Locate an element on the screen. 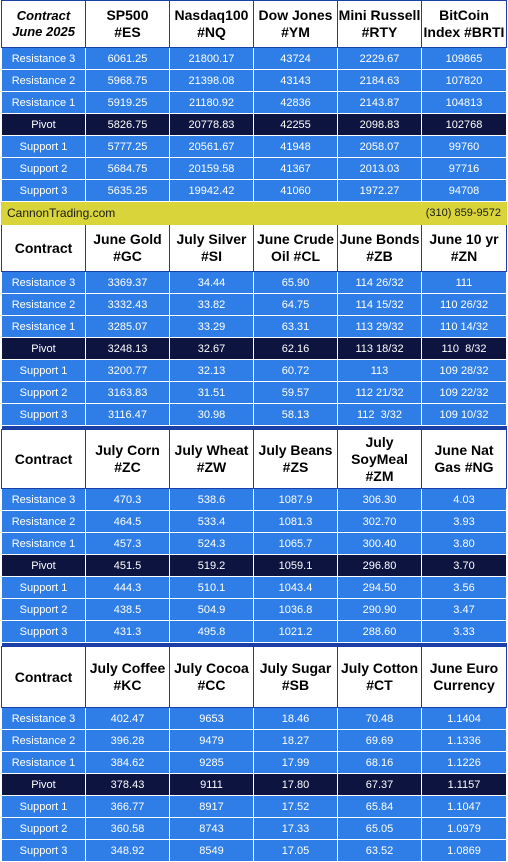 Image resolution: width=508 pixels, height=862 pixels. level-value-cell: 451.5 is located at coordinates (127, 565).